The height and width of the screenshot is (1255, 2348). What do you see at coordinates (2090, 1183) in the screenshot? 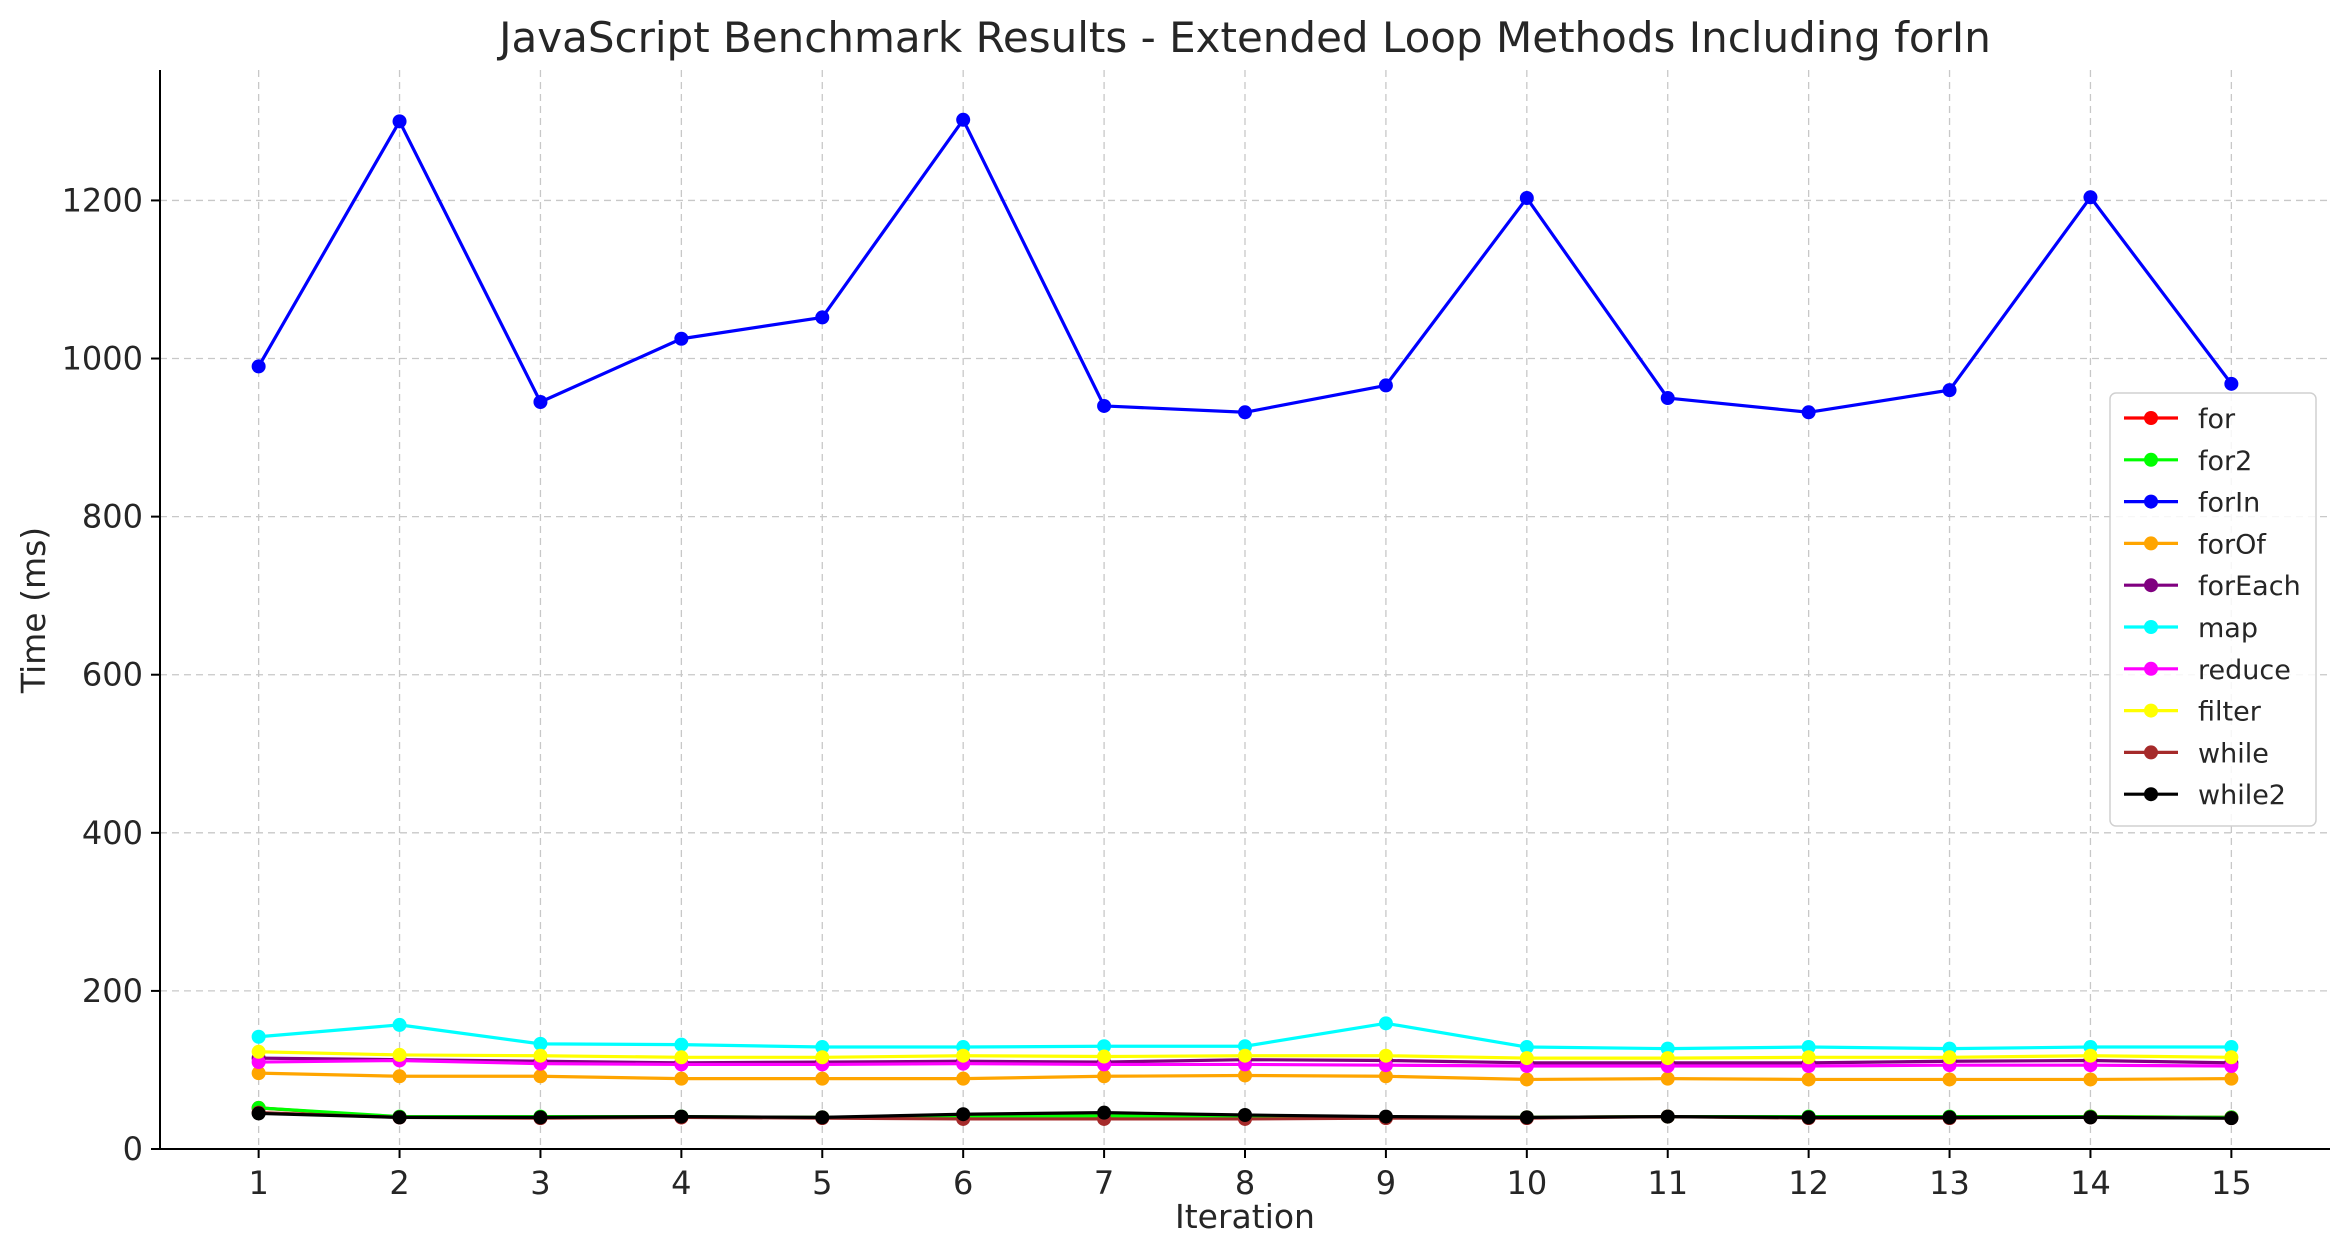
I see `x-tick-label: 14` at bounding box center [2090, 1183].